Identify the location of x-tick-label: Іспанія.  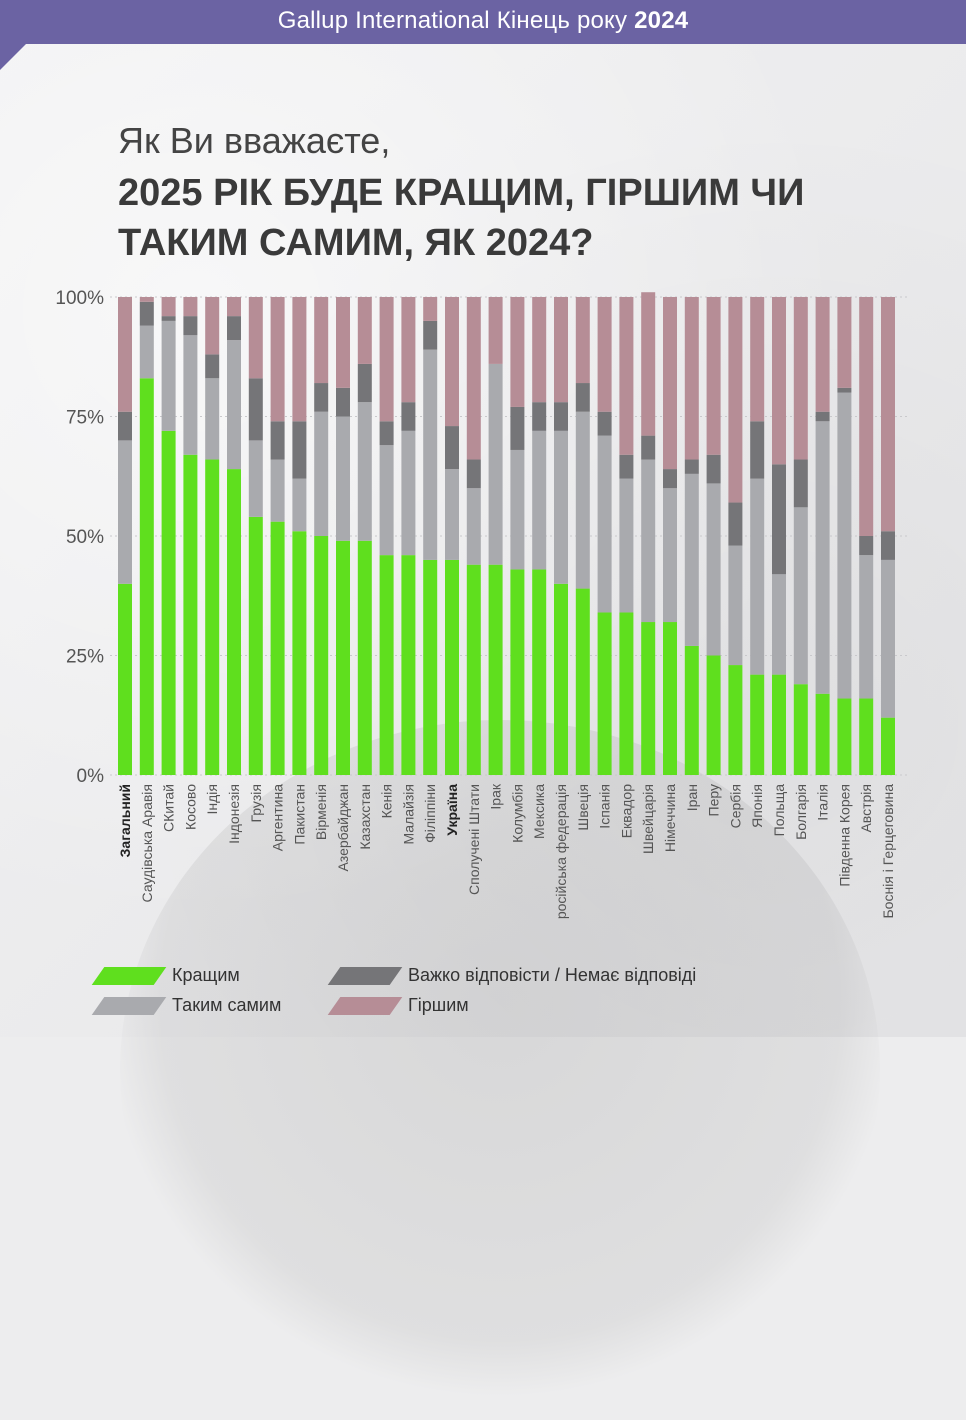
(605, 806).